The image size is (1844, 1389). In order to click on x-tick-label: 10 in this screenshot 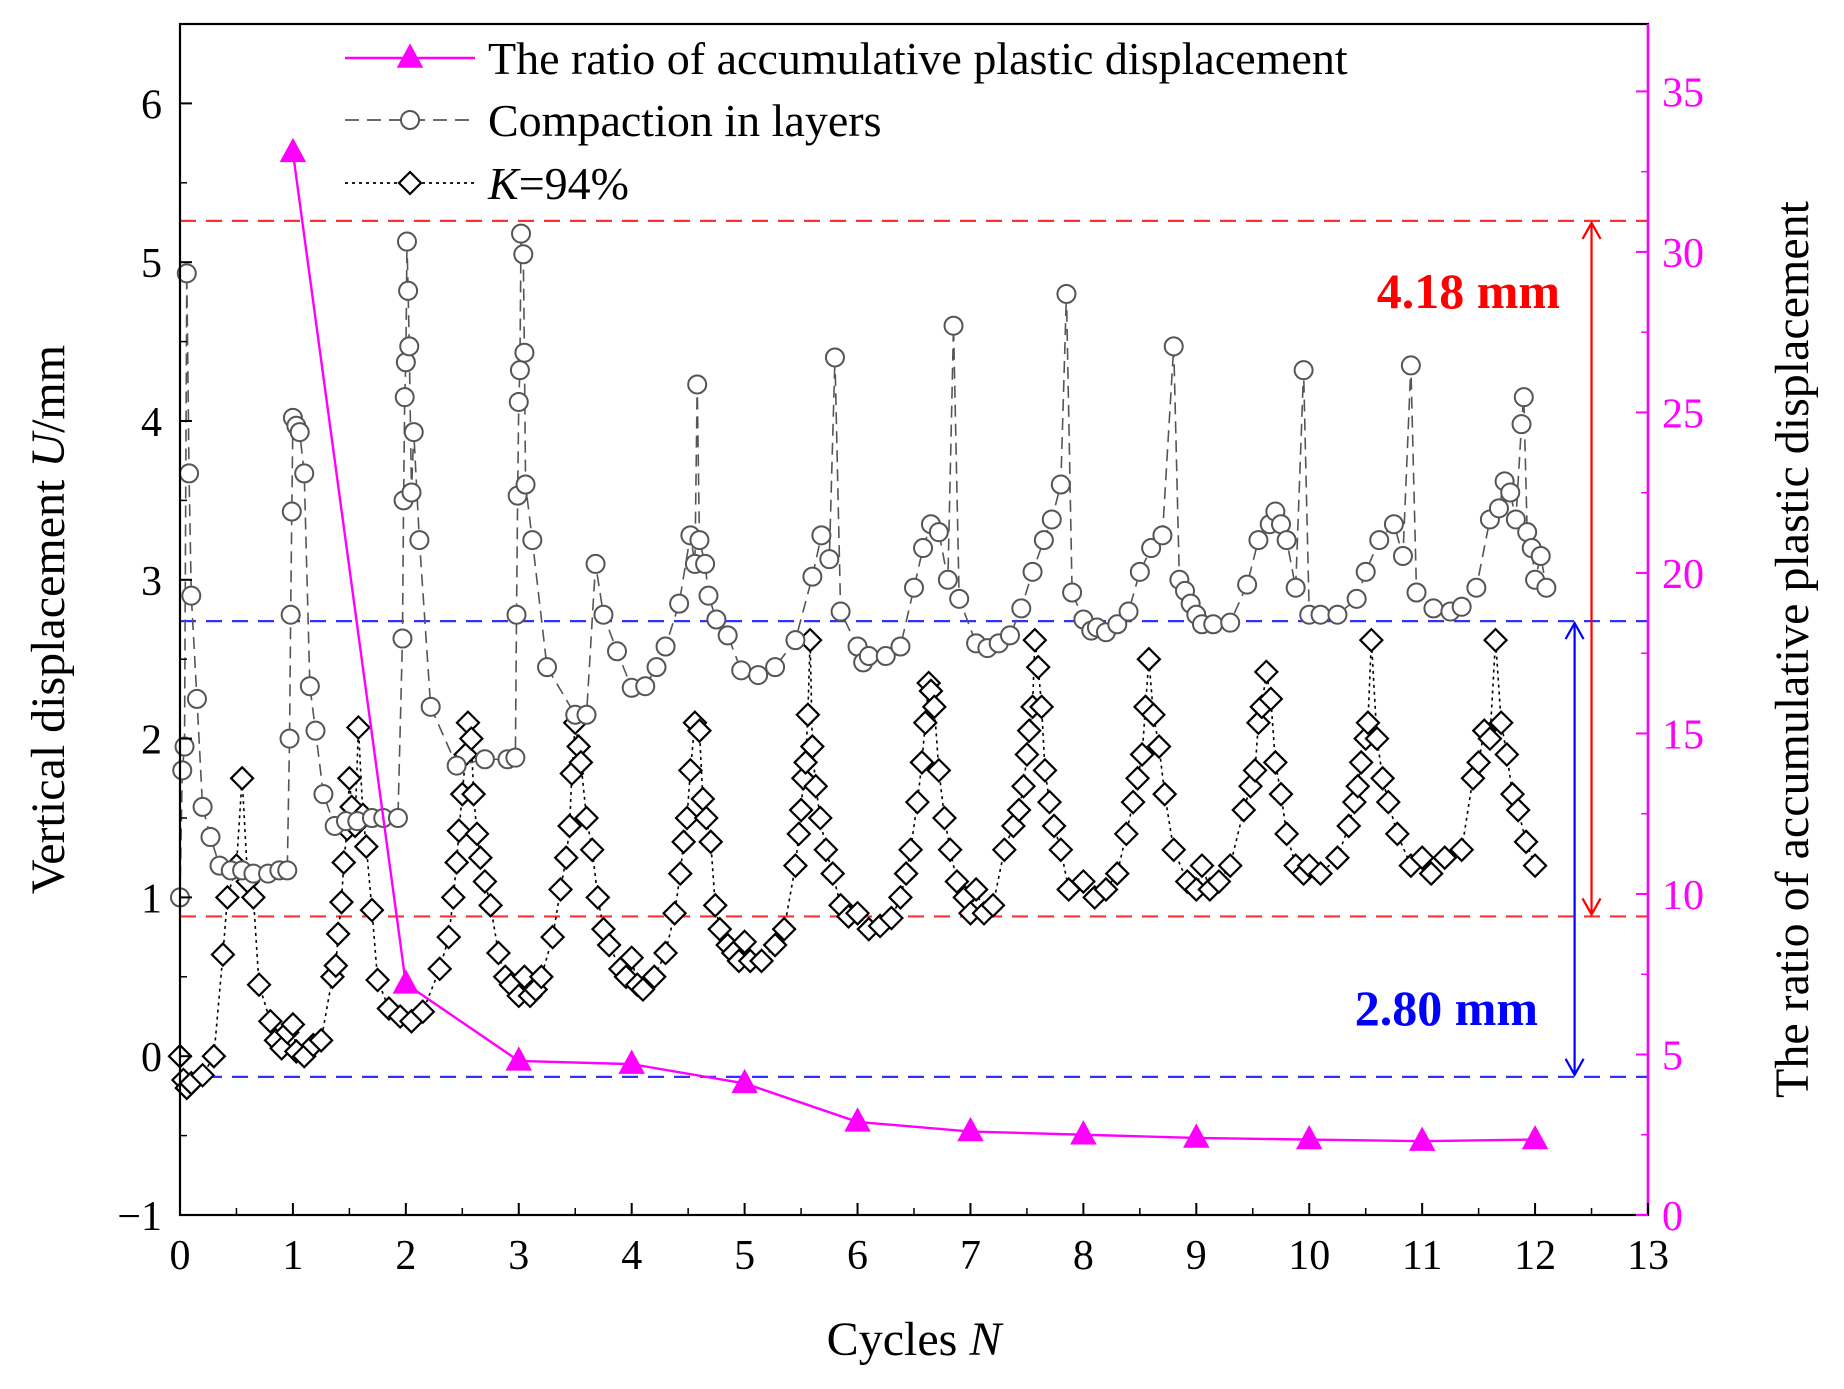, I will do `click(1309, 1256)`.